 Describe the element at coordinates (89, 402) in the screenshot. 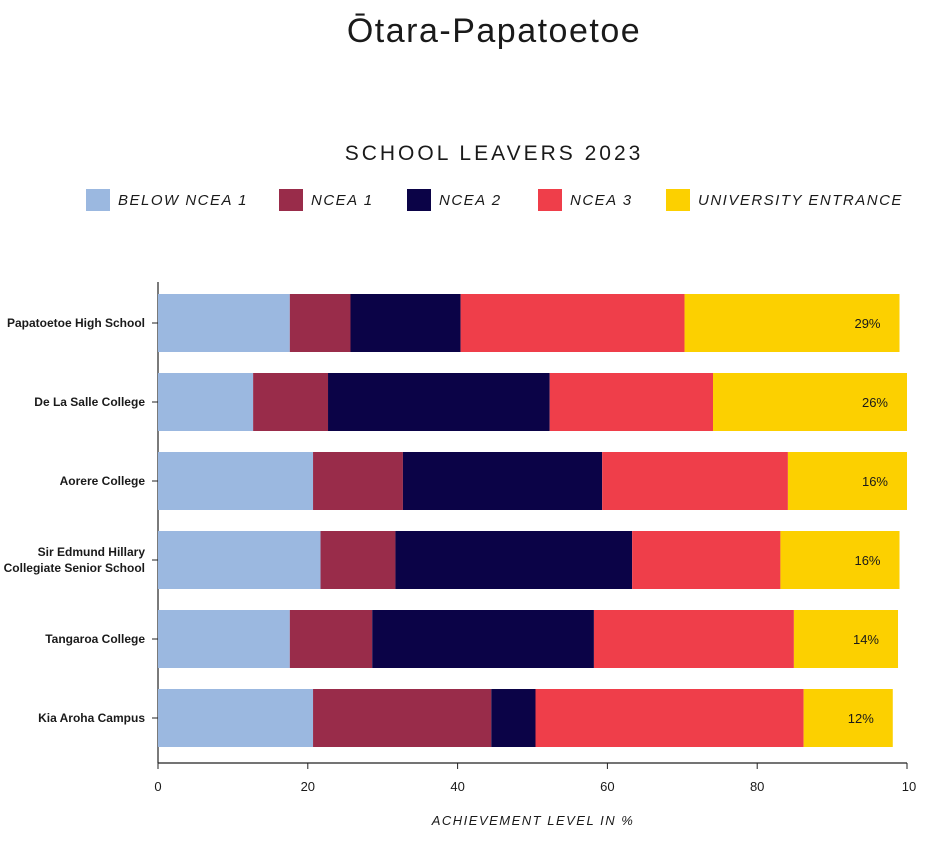

I see `category-label: De La Salle College` at that location.